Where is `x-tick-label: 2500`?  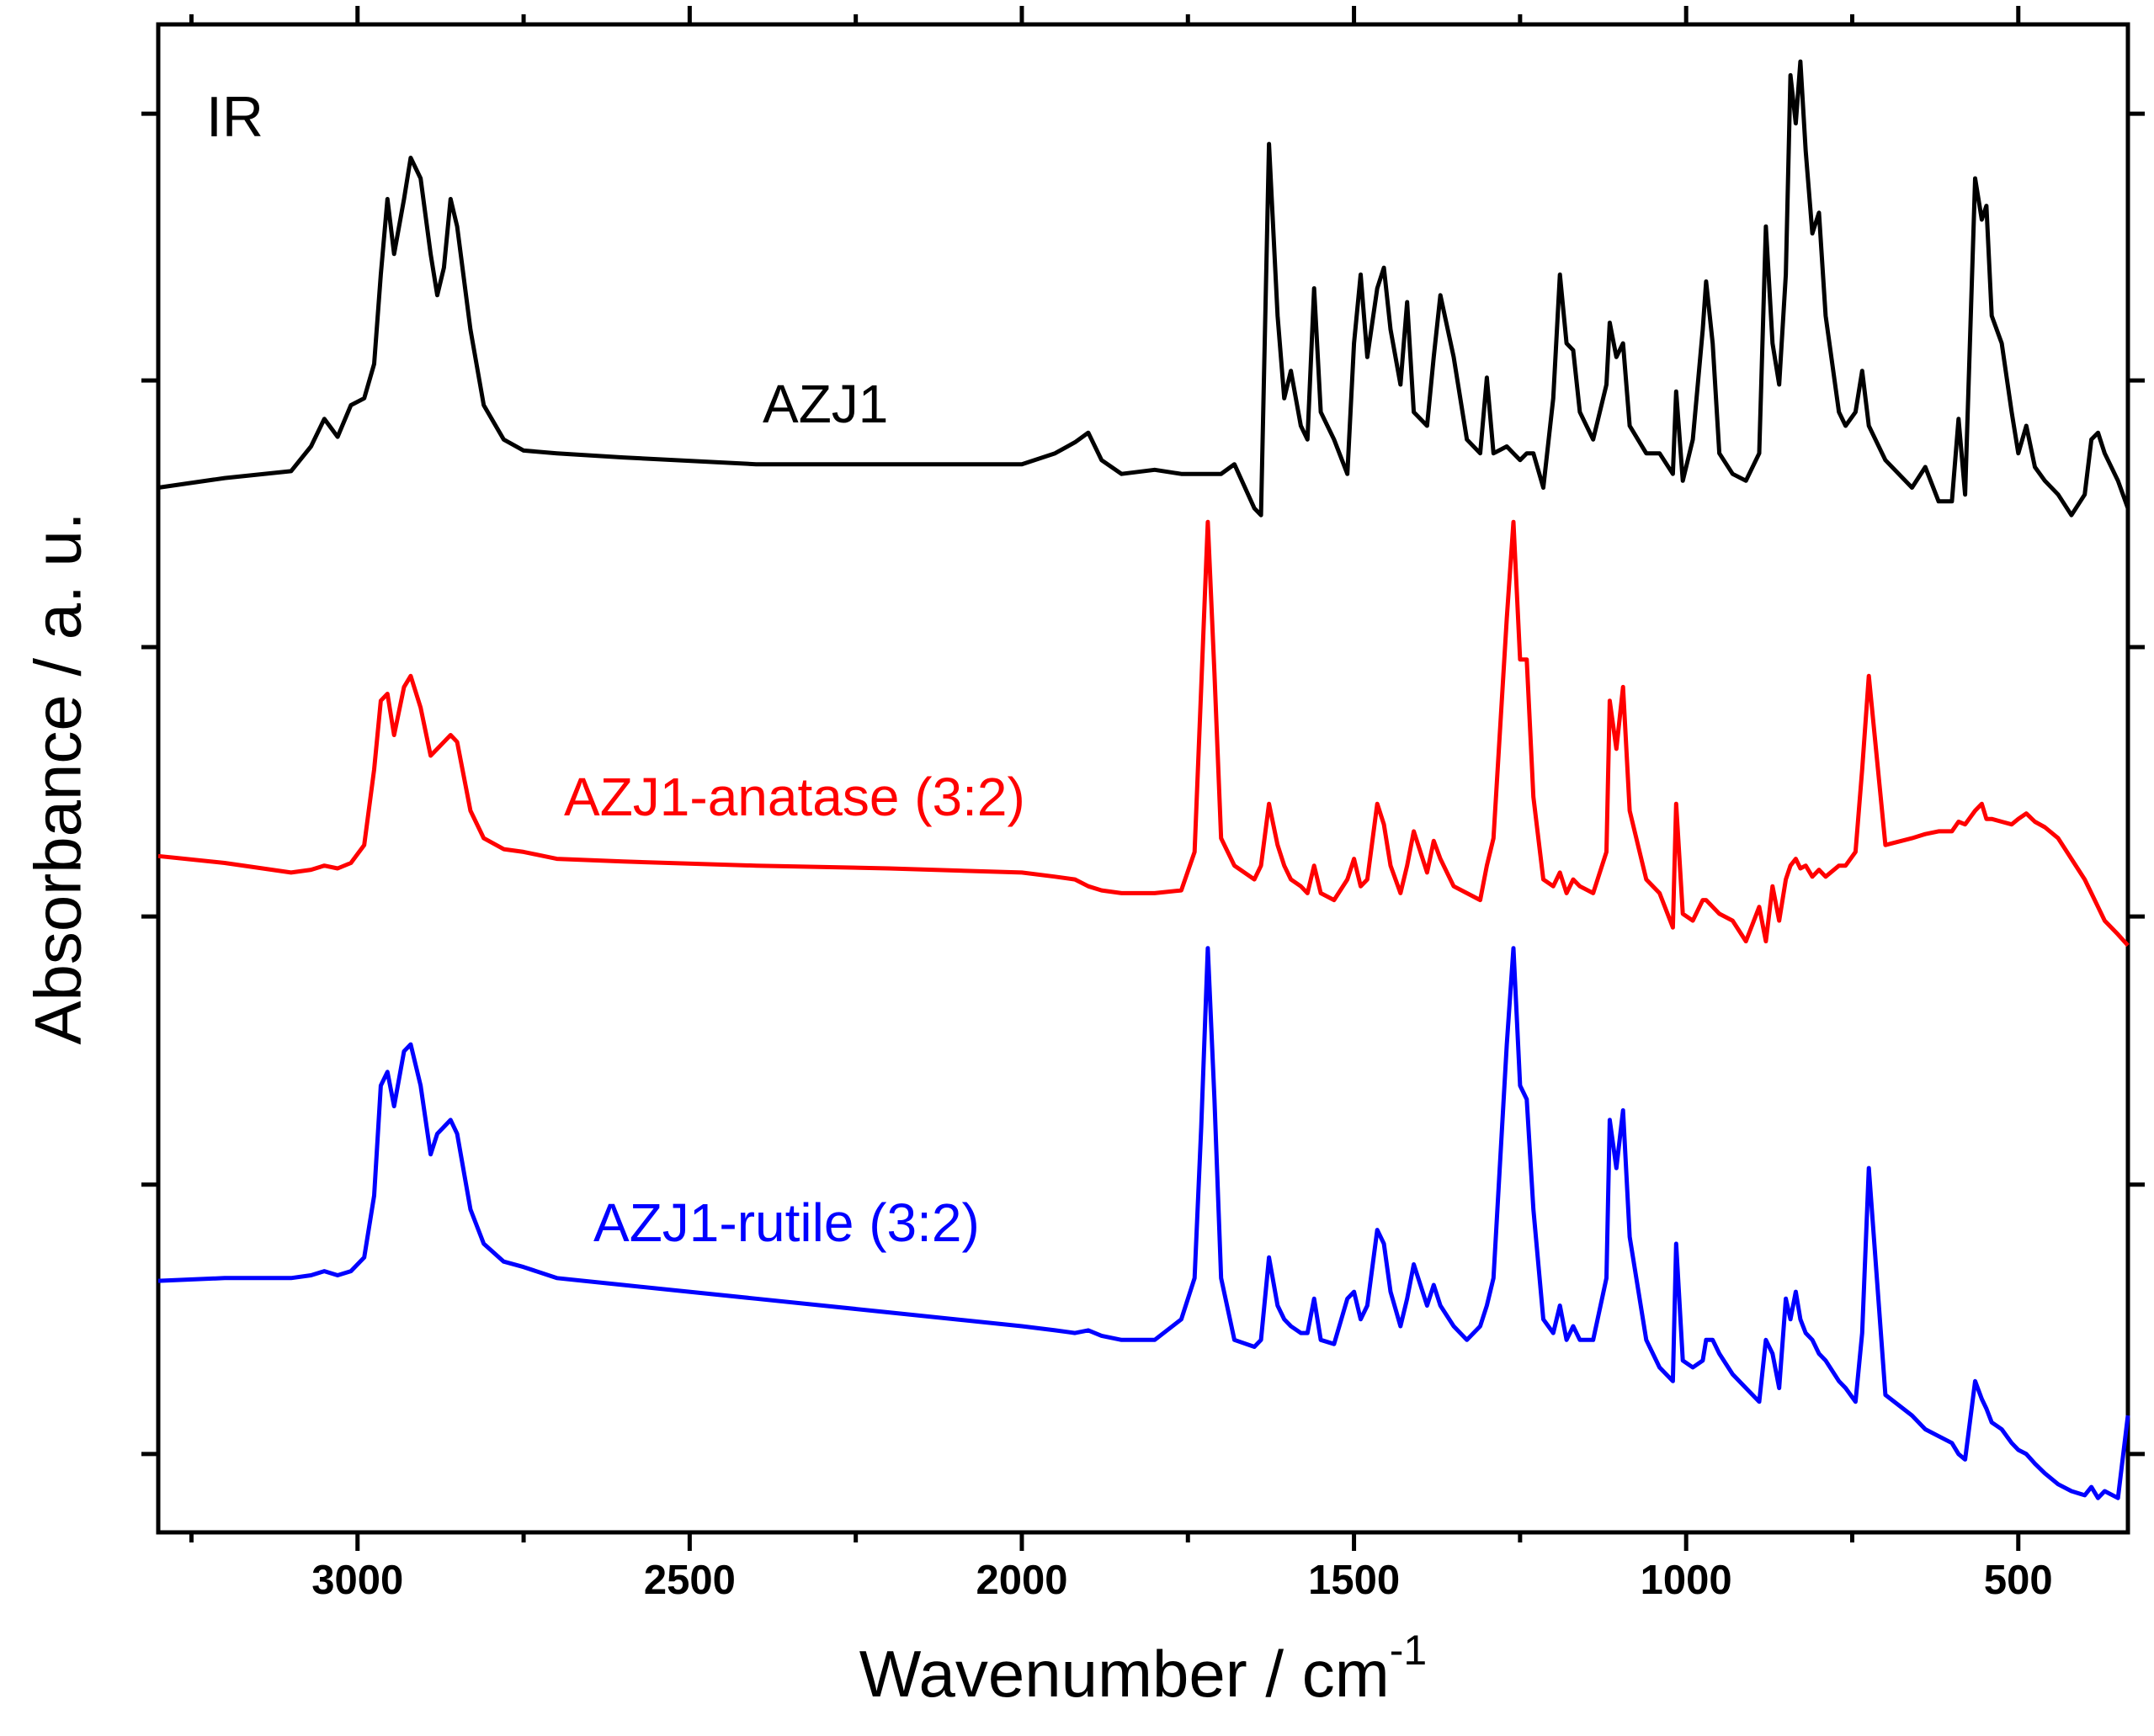 x-tick-label: 2500 is located at coordinates (690, 1580).